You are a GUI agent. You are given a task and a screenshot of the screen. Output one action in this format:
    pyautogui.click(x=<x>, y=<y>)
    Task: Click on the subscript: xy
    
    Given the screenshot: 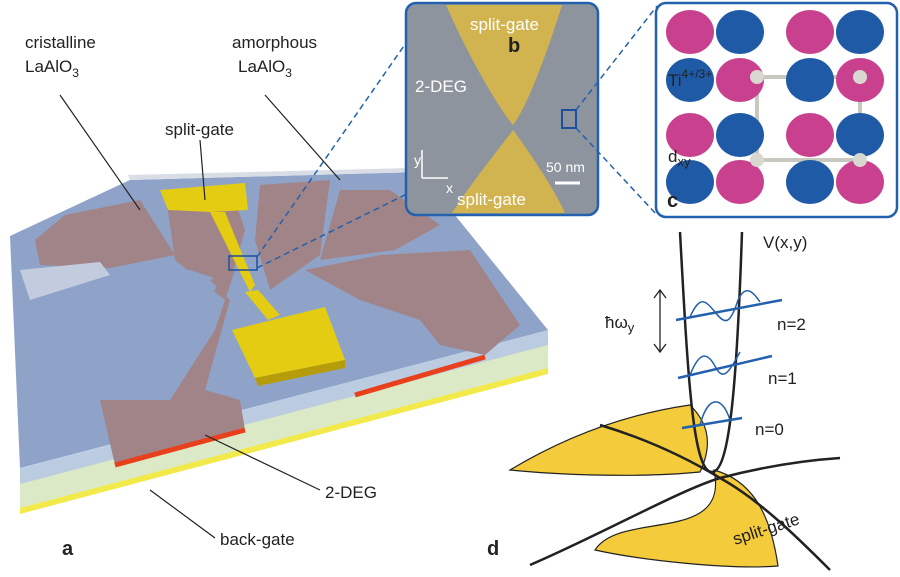 What is the action you would take?
    pyautogui.click(x=684, y=161)
    